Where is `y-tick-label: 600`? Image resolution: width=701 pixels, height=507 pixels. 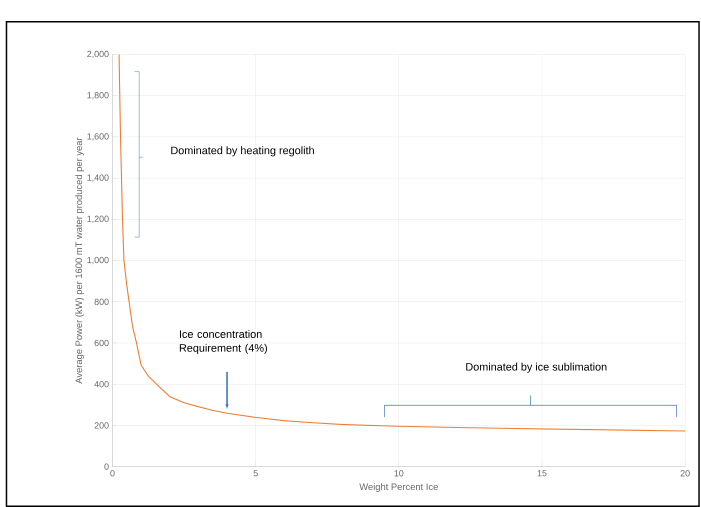 y-tick-label: 600 is located at coordinates (101, 343).